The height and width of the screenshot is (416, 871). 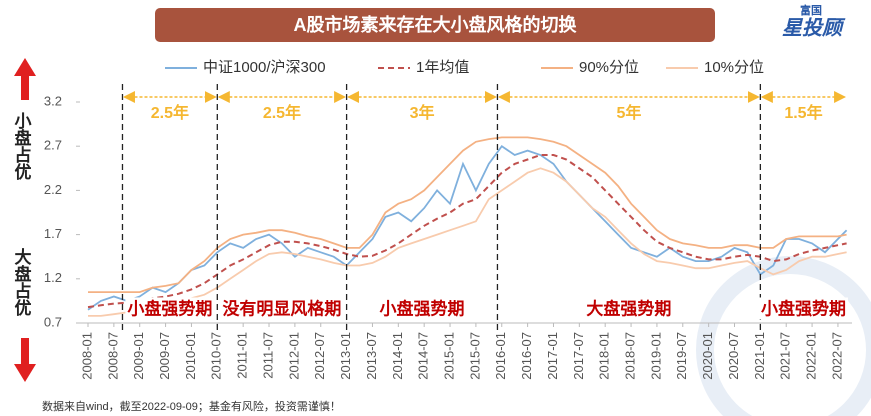 What do you see at coordinates (53, 233) in the screenshot?
I see `y-tick-label: 1.7` at bounding box center [53, 233].